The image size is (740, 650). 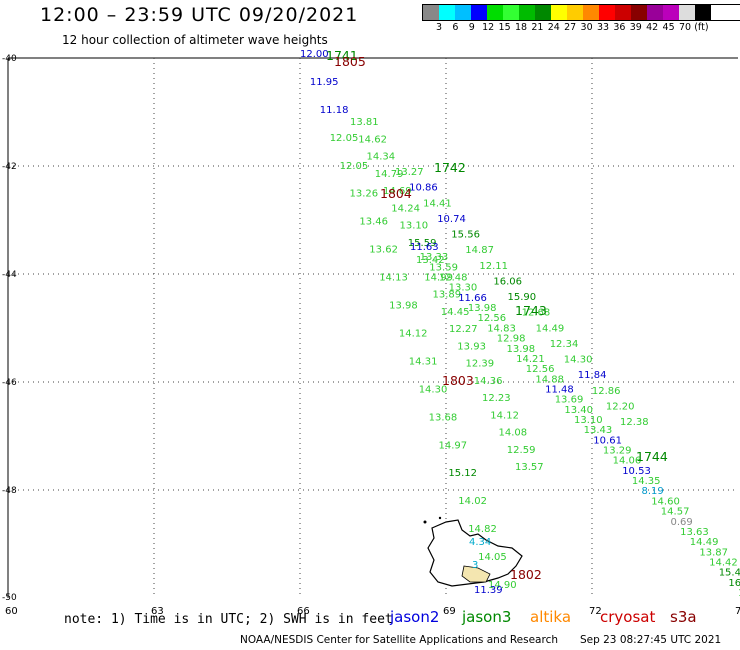 What do you see at coordinates (463, 288) in the screenshot?
I see `swh-reading: 13.30` at bounding box center [463, 288].